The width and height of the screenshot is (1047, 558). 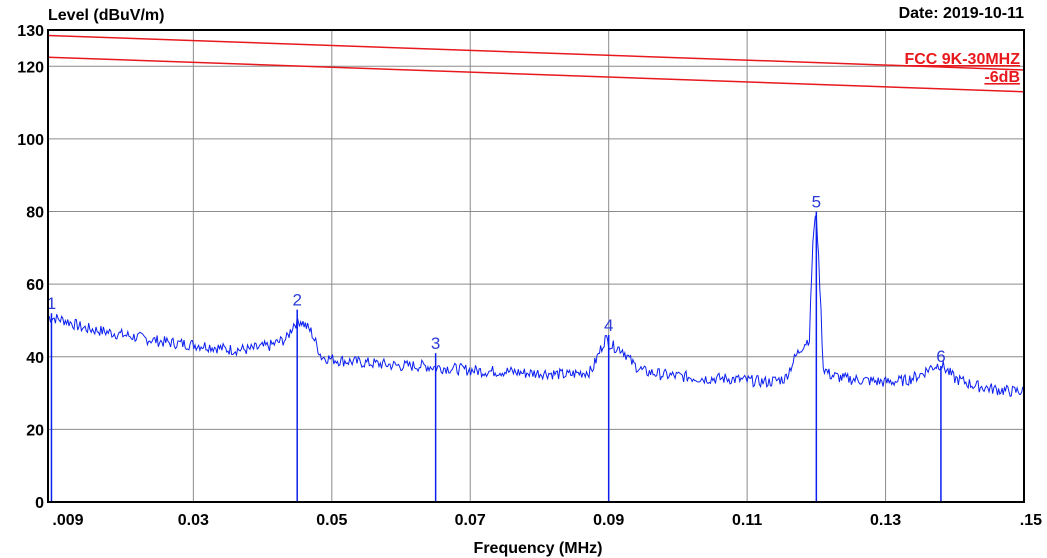 What do you see at coordinates (816, 202) in the screenshot?
I see `marker-label: 5` at bounding box center [816, 202].